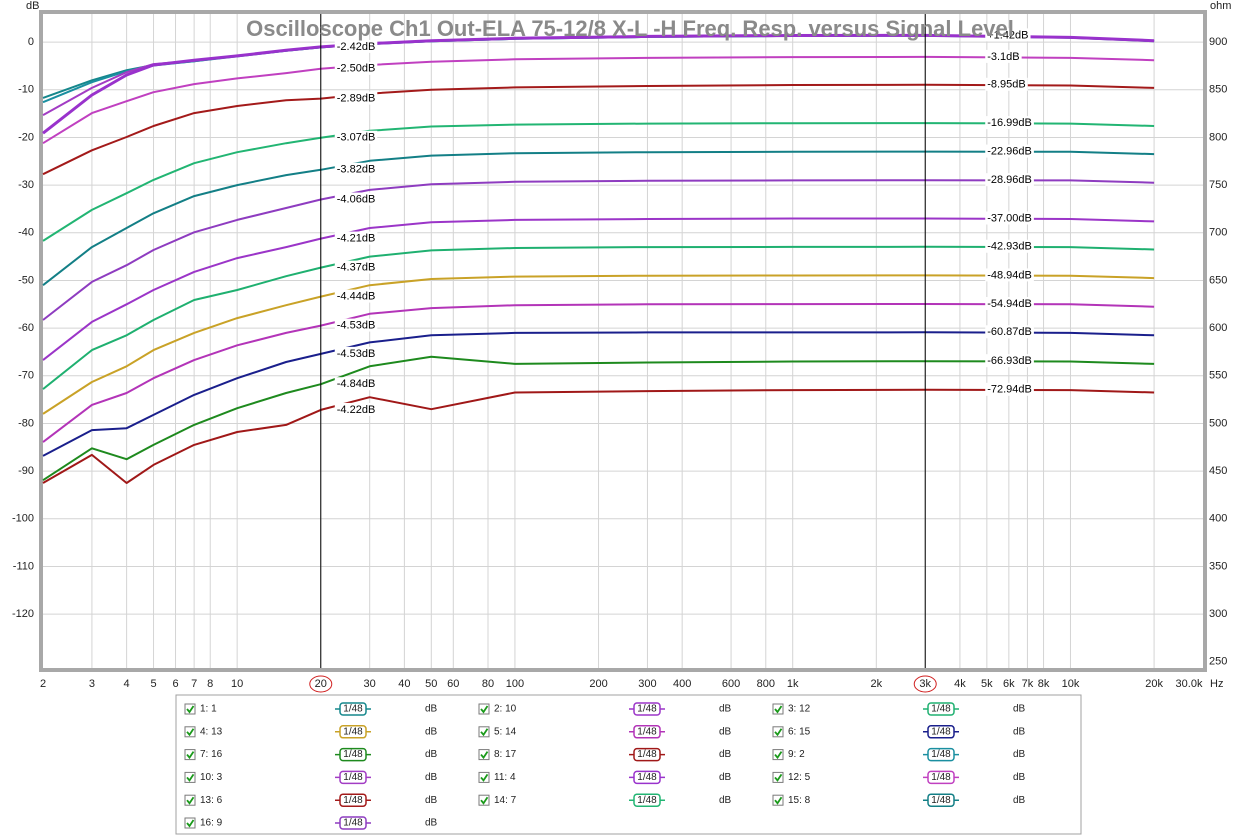 The width and height of the screenshot is (1259, 837). I want to click on cursor-label: -4.44dB, so click(356, 296).